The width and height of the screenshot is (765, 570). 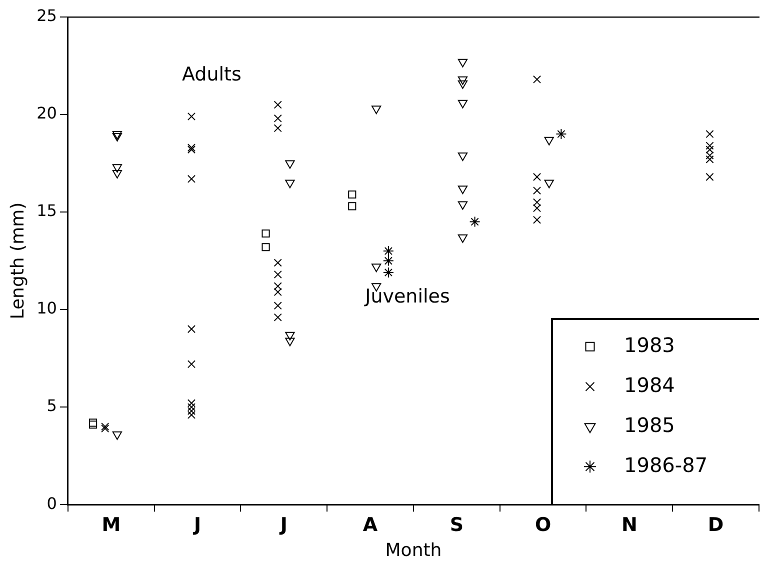 What do you see at coordinates (212, 74) in the screenshot?
I see `annotation: Adults` at bounding box center [212, 74].